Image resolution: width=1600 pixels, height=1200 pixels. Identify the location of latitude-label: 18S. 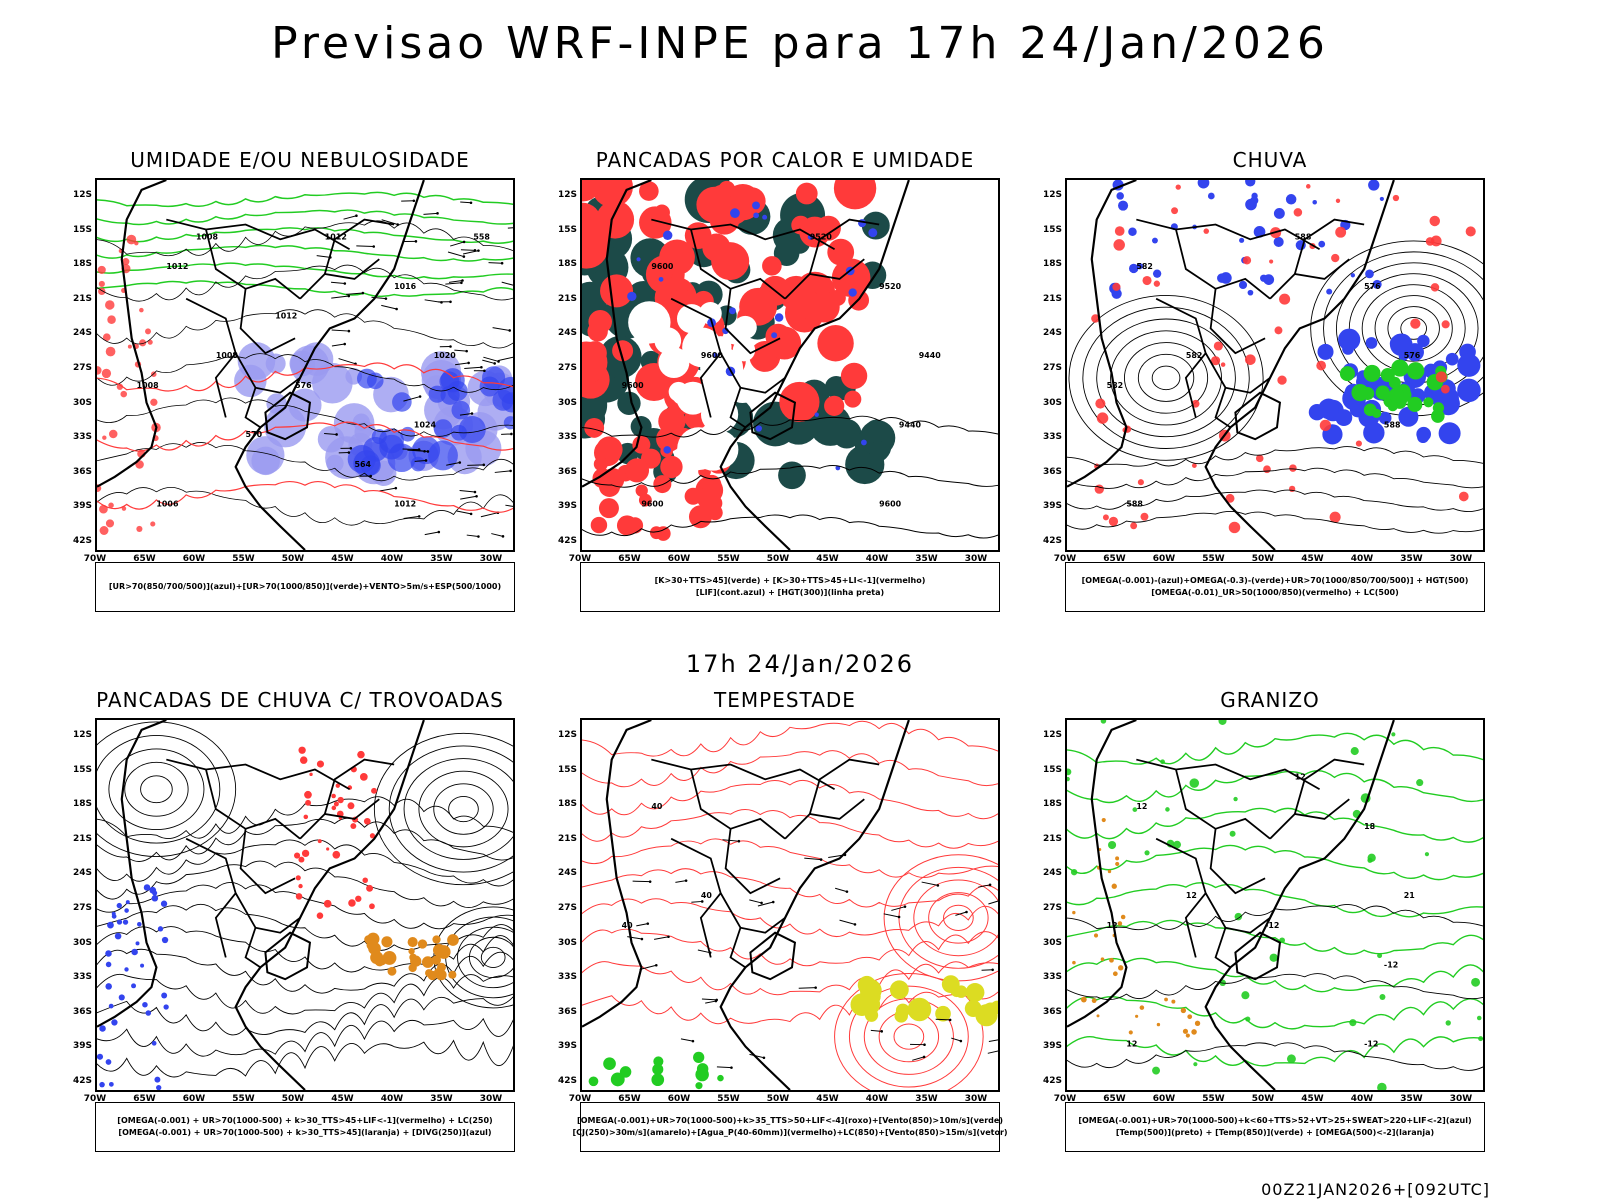
(82, 264).